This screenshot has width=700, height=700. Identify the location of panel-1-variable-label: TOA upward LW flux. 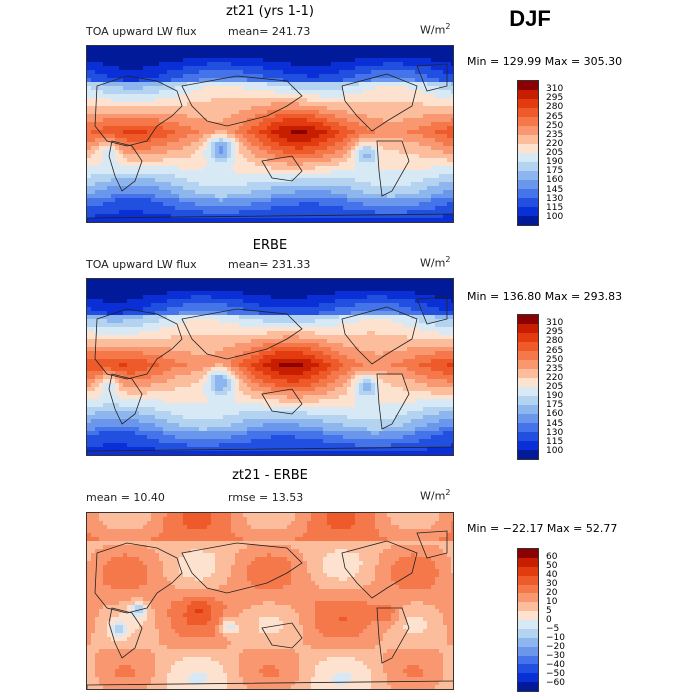
(141, 31).